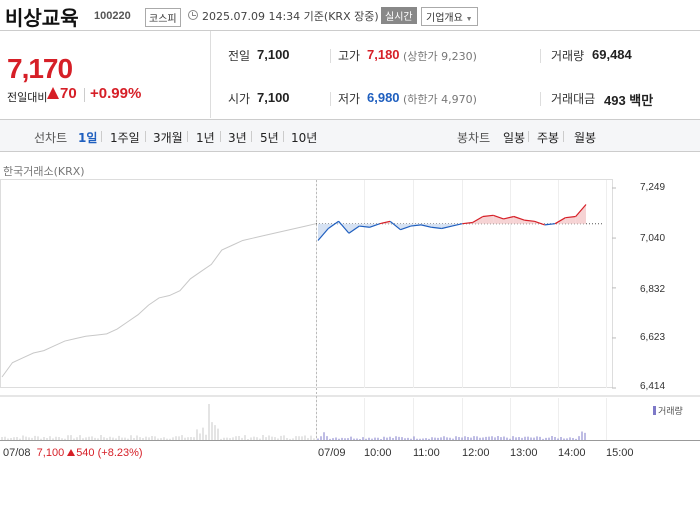  What do you see at coordinates (273, 97) in the screenshot?
I see `open-value: 7,100` at bounding box center [273, 97].